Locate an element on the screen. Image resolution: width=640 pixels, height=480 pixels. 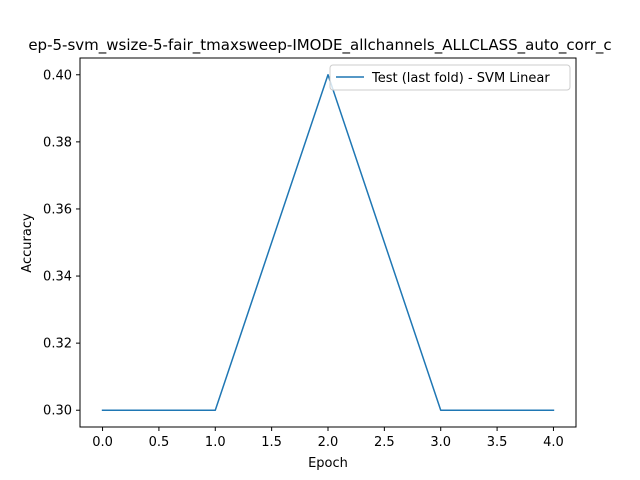
x-tick-label: 0.0 is located at coordinates (102, 442).